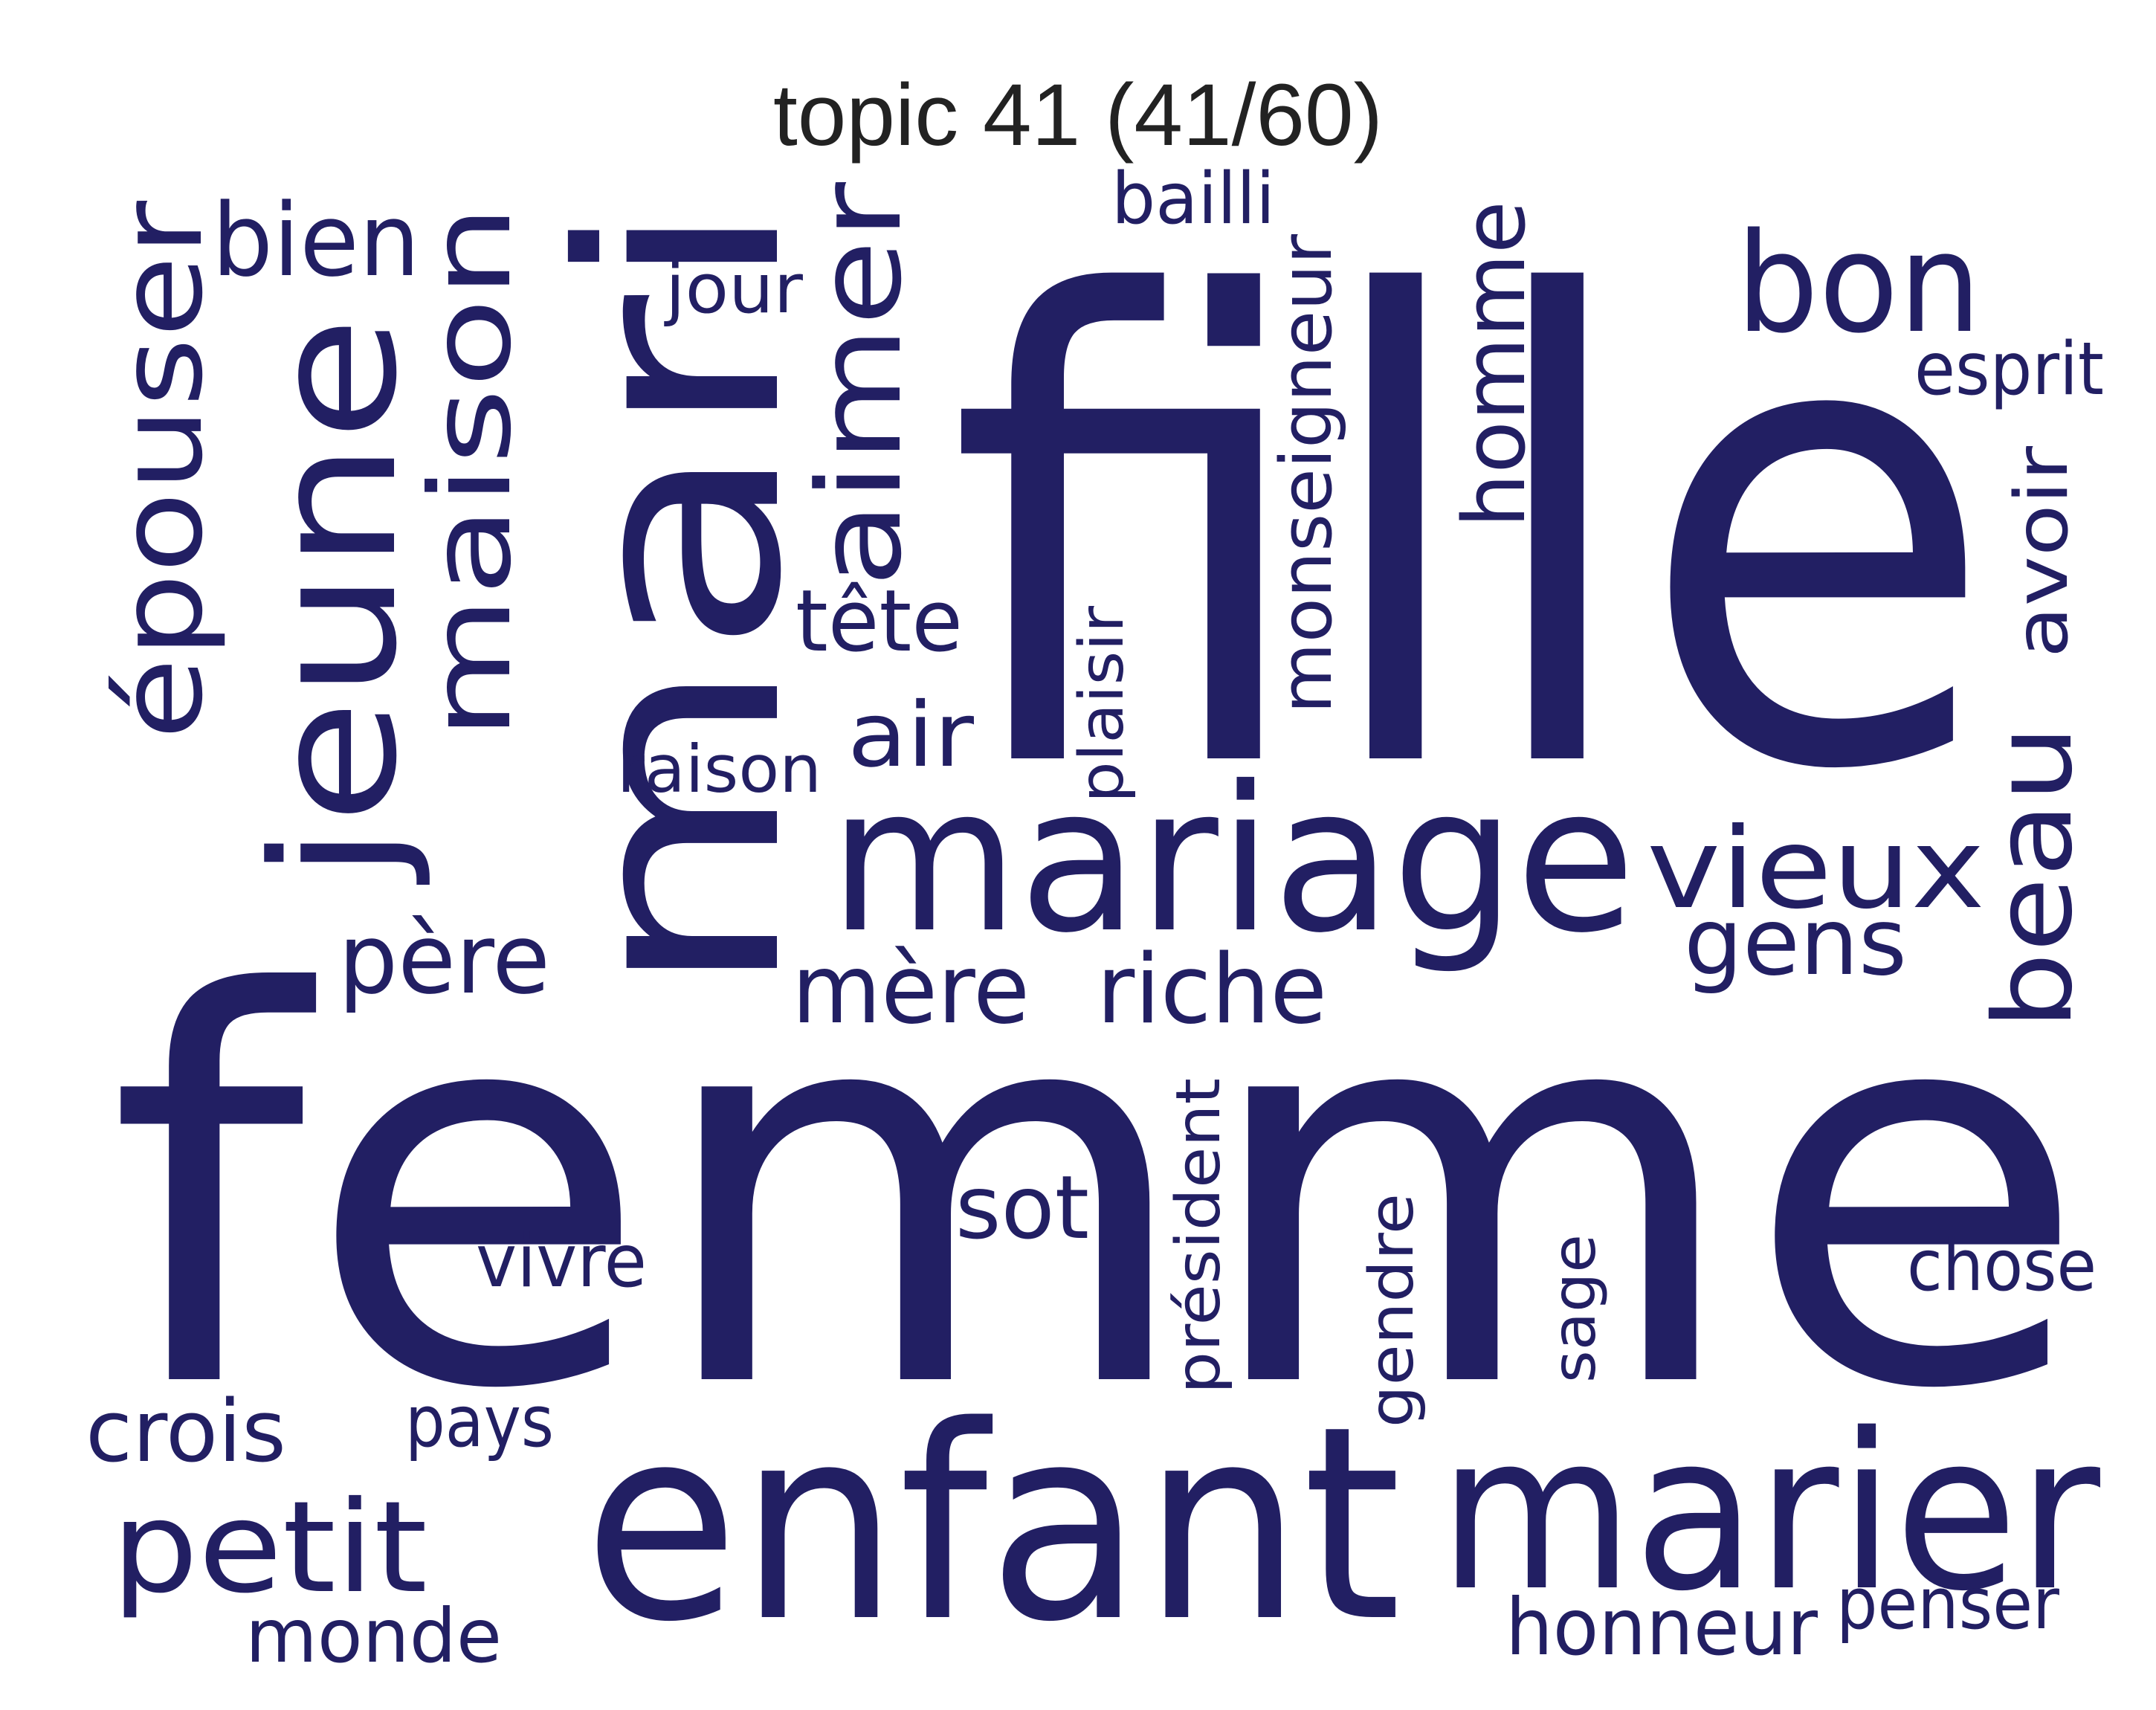 This screenshot has height=1710, width=2156. What do you see at coordinates (373, 1637) in the screenshot?
I see `word-monde: monde` at bounding box center [373, 1637].